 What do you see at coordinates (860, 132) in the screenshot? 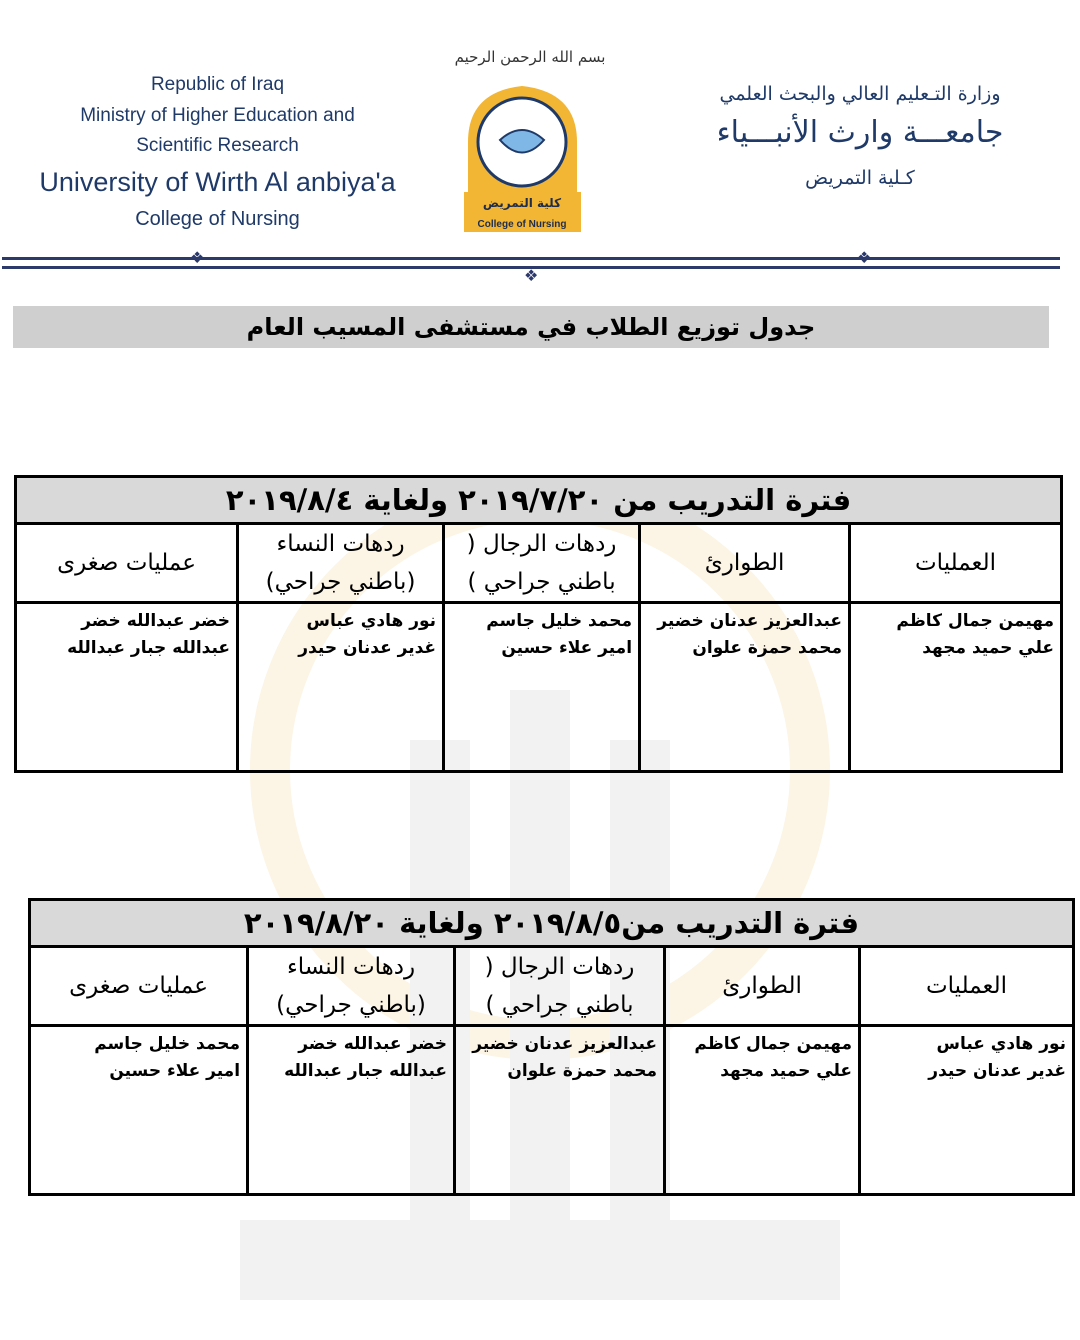
I see `header-university-ar: جامعـــة وارث الأنبـــياء` at bounding box center [860, 132].